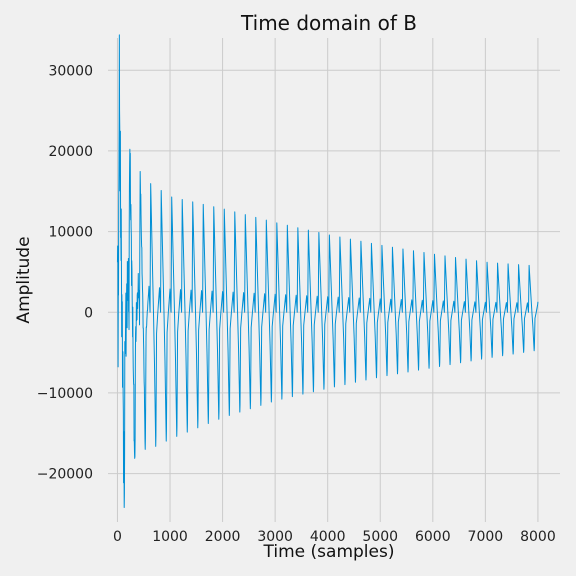  I want to click on x-tick-label: 5000, so click(380, 537).